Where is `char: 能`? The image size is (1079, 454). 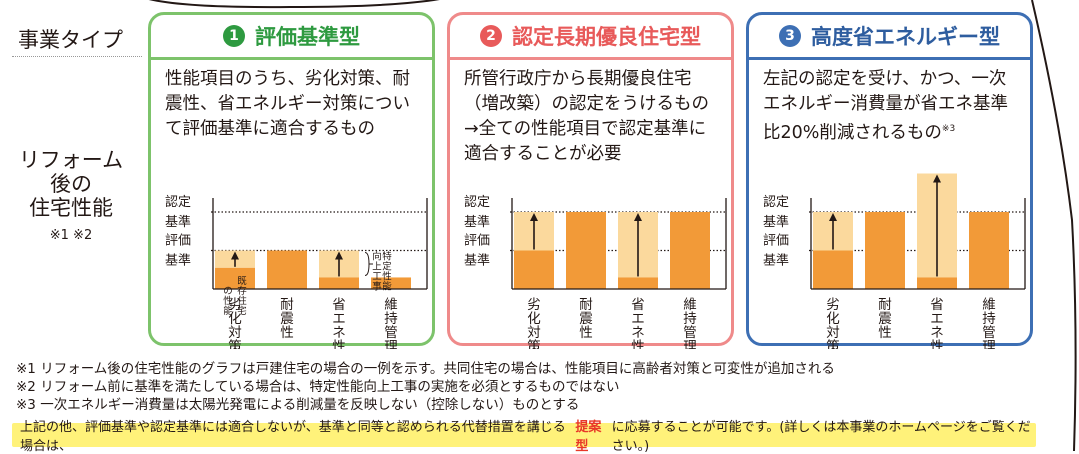 char: 能 is located at coordinates (387, 287).